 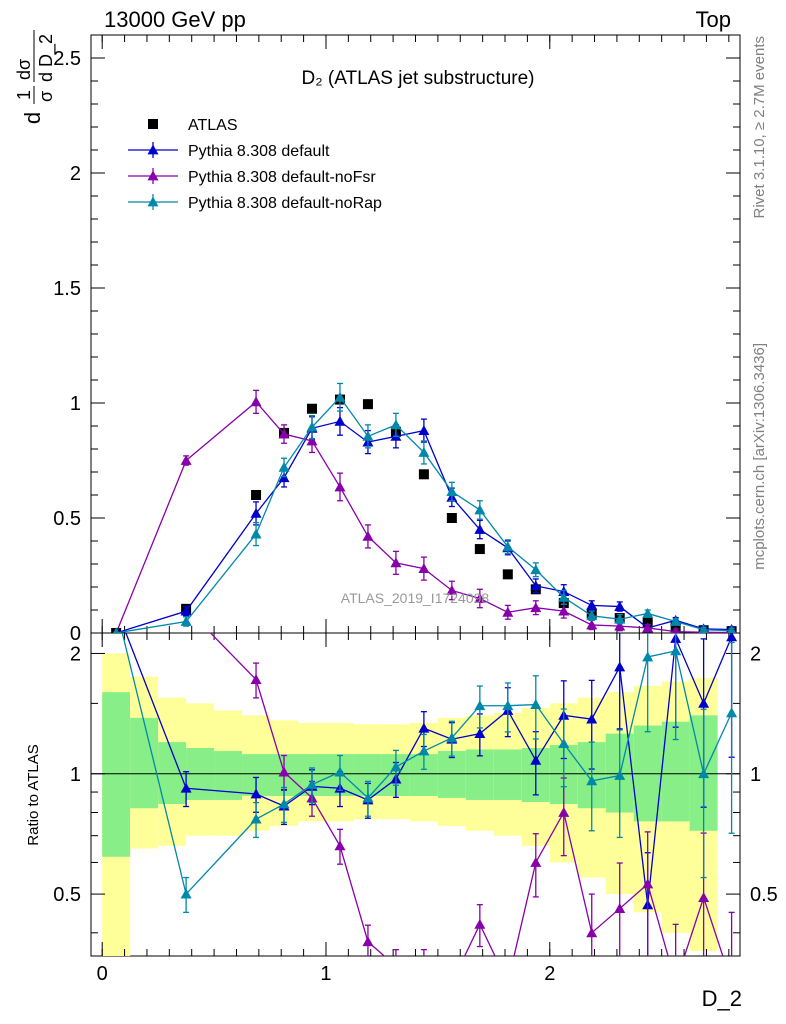 I want to click on x-tick-label: 2, so click(x=549, y=974).